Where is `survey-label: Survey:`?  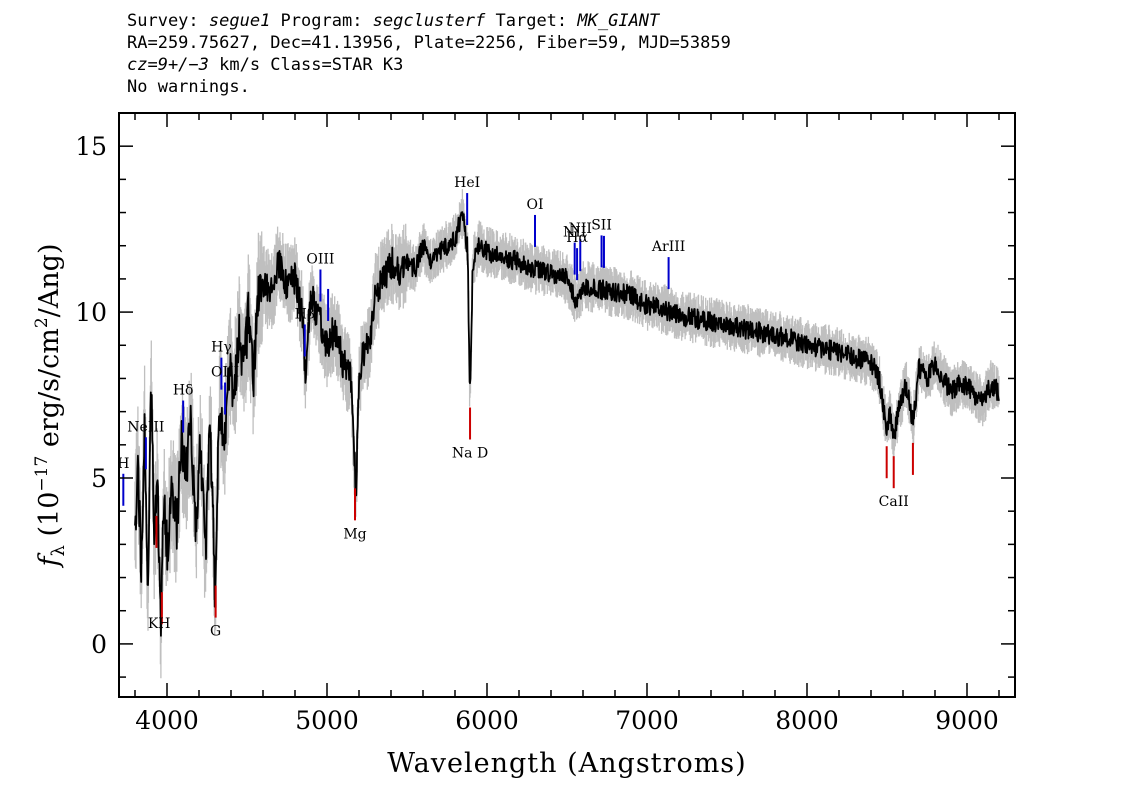 survey-label: Survey: is located at coordinates (168, 21).